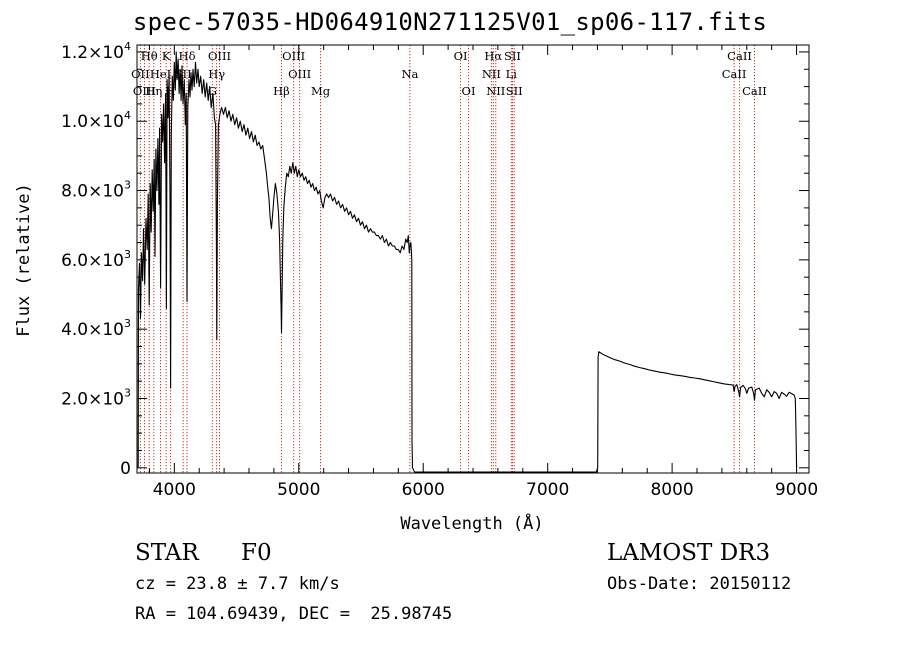  I want to click on line-label-25: NII, so click(495, 91).